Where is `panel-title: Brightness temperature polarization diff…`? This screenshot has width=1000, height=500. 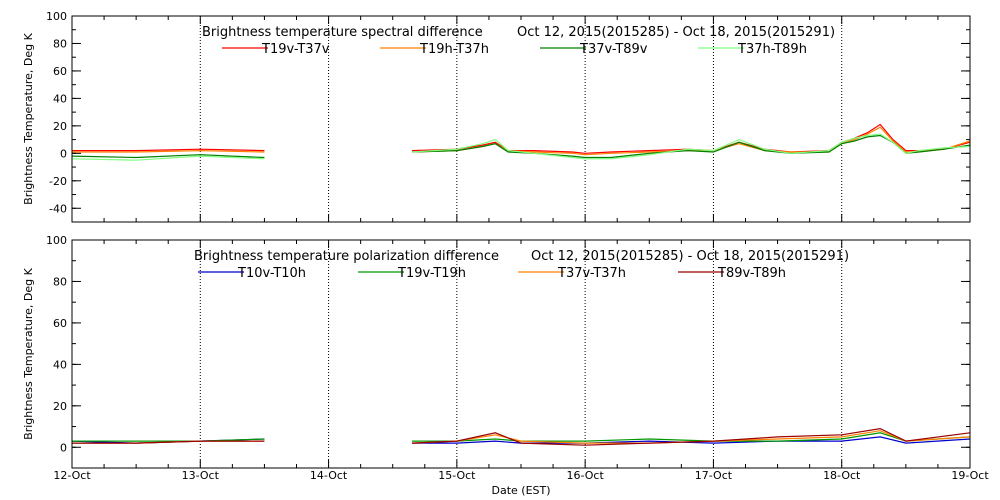
panel-title: Brightness temperature polarization diff… is located at coordinates (346, 256).